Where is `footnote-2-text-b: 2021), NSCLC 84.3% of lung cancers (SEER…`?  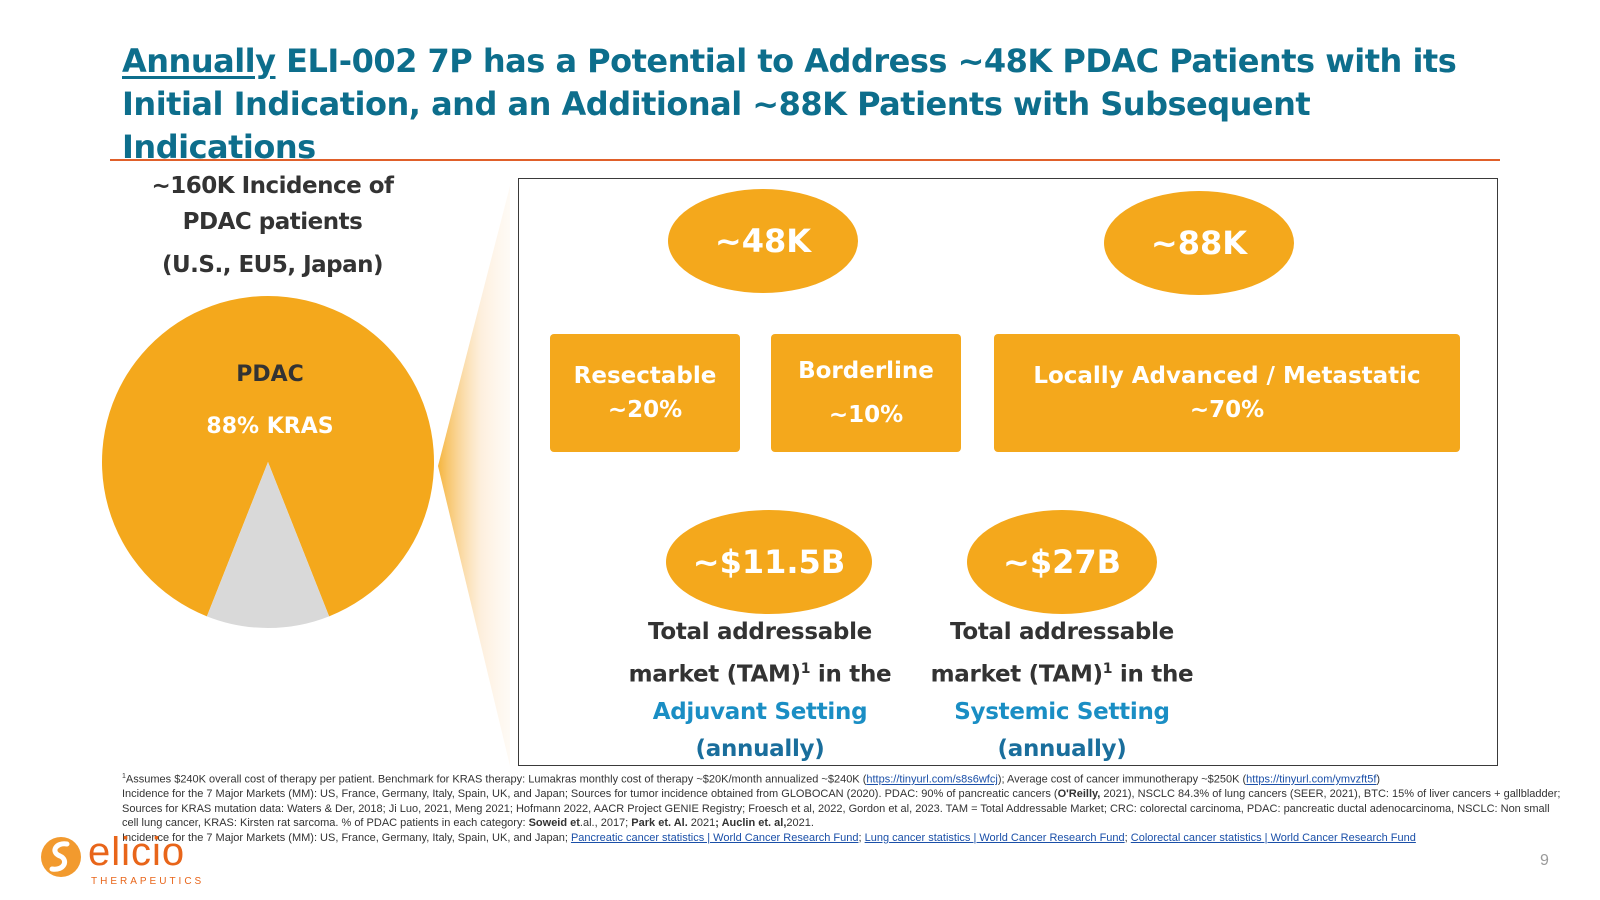 footnote-2-text-b: 2021), NSCLC 84.3% of lung cancers (SEER… is located at coordinates (841, 809).